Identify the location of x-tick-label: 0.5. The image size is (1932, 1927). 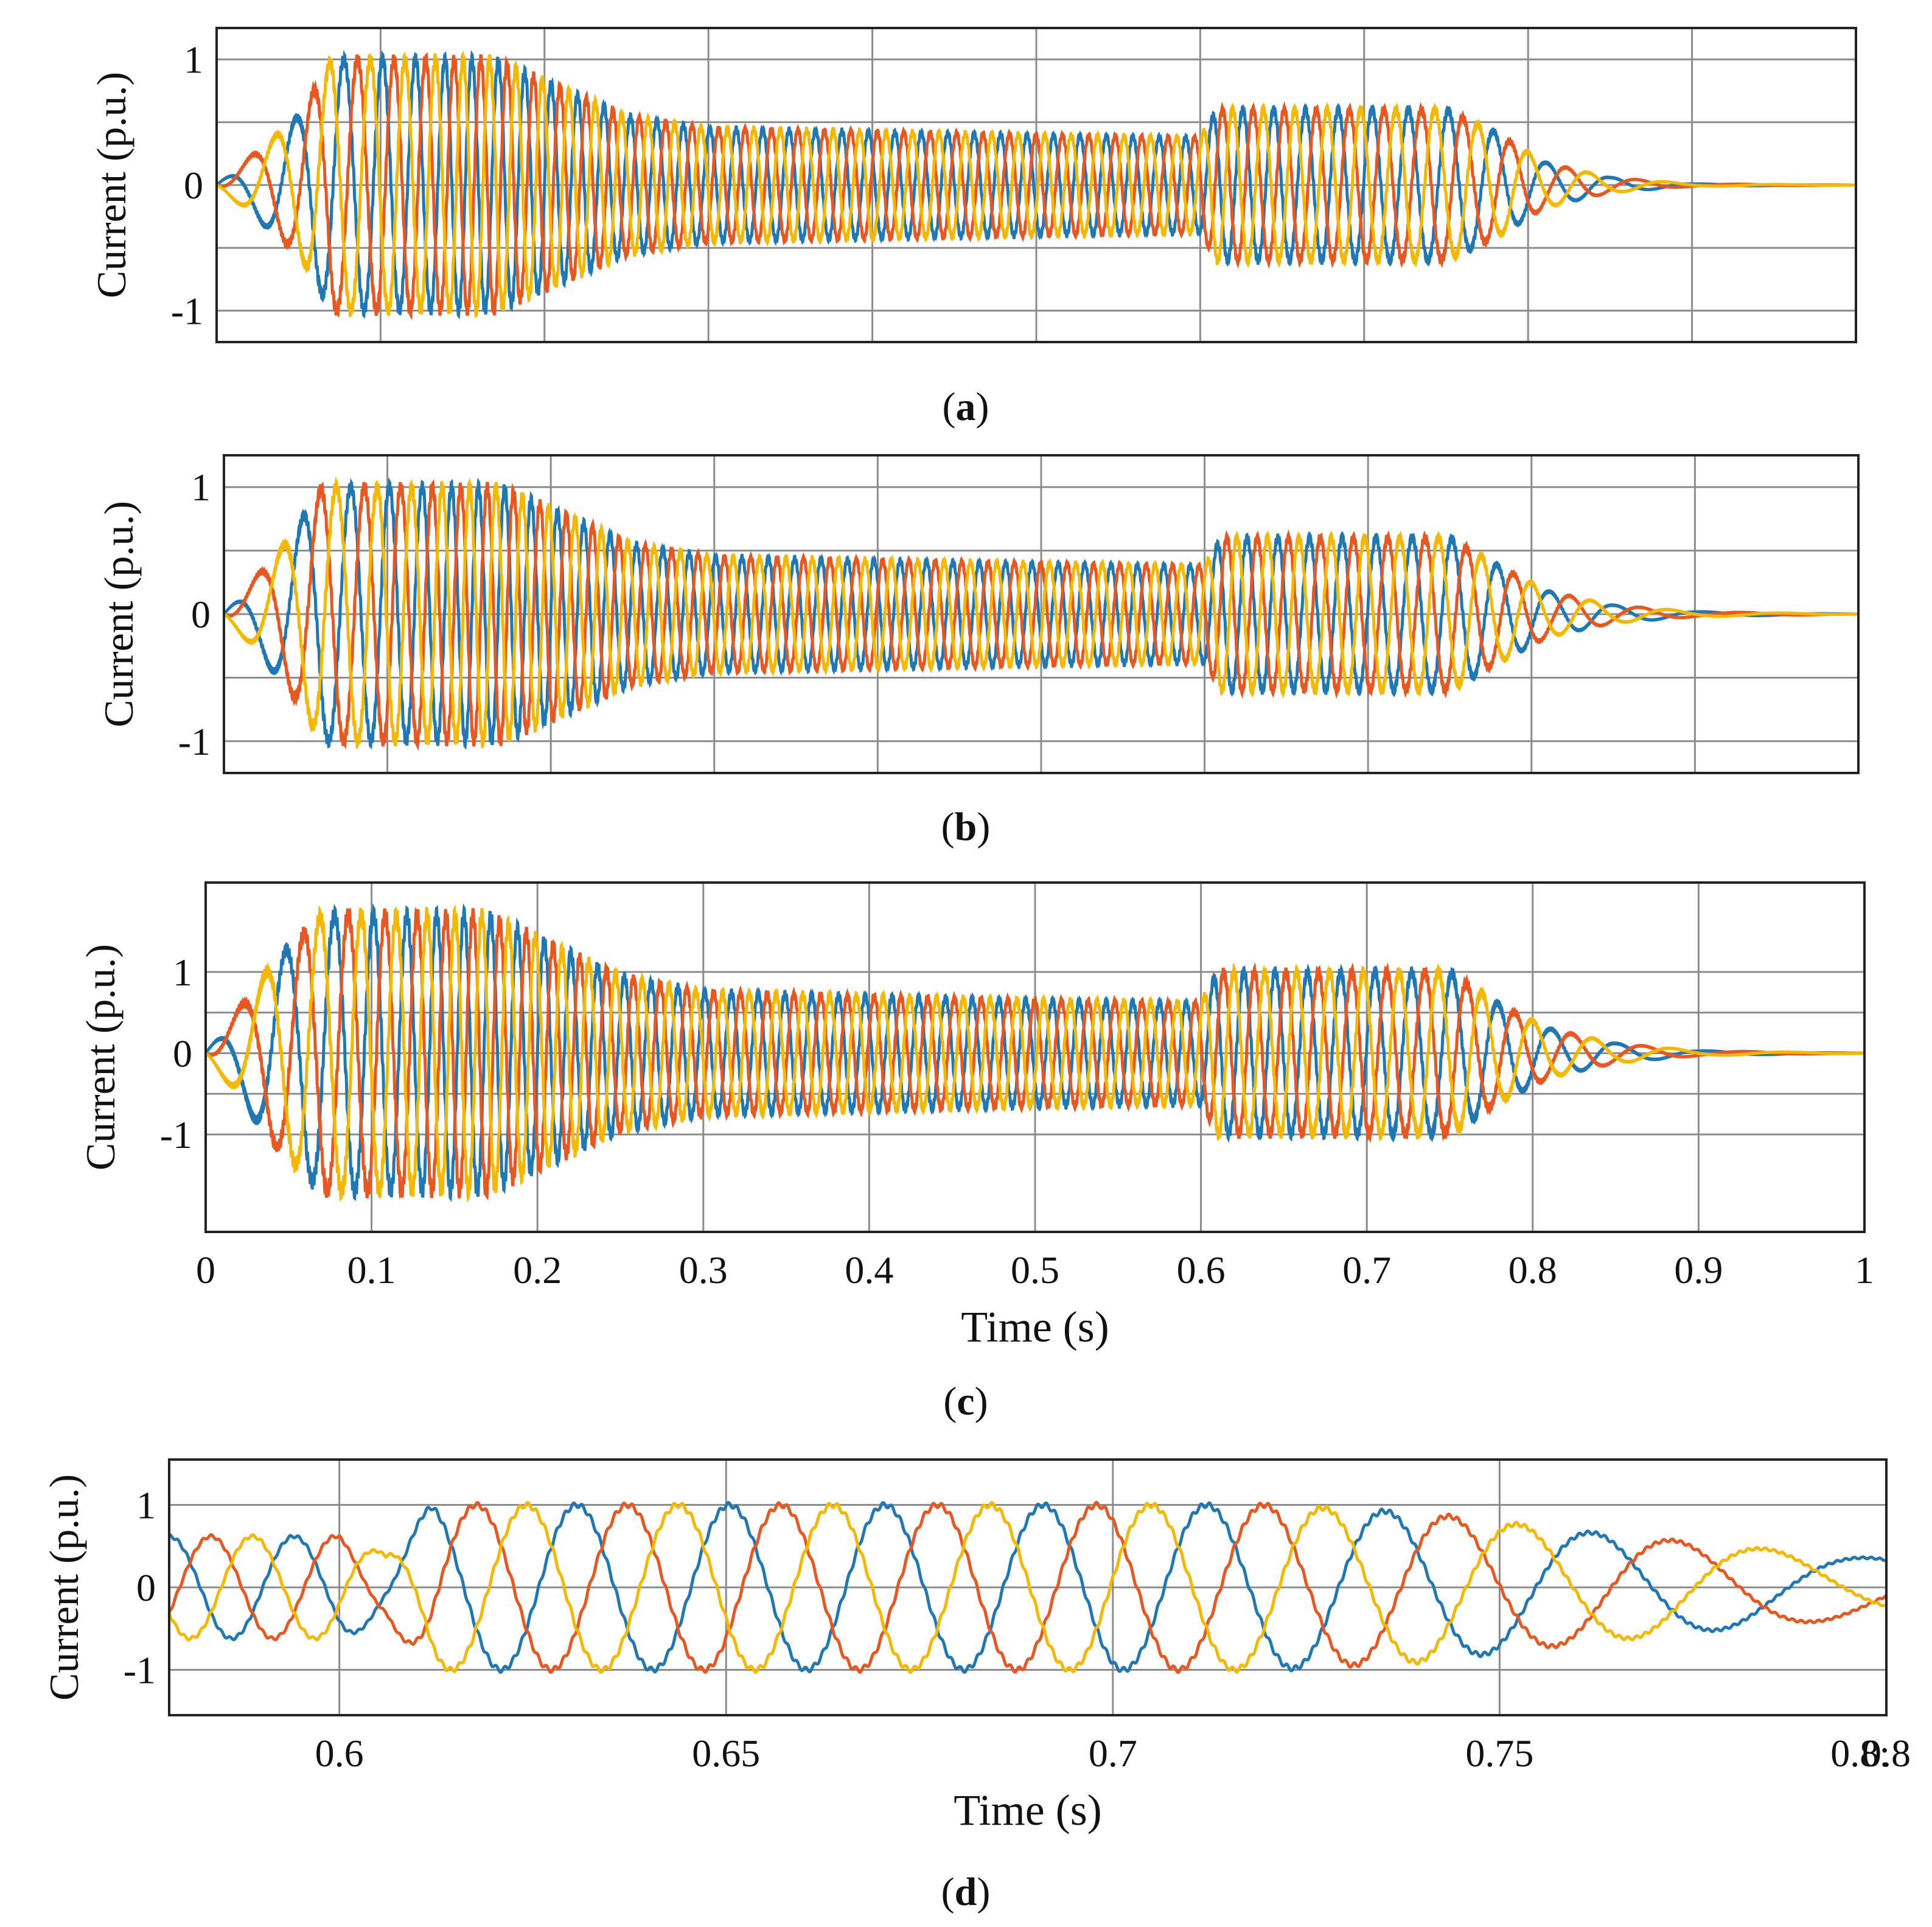
(1035, 1270).